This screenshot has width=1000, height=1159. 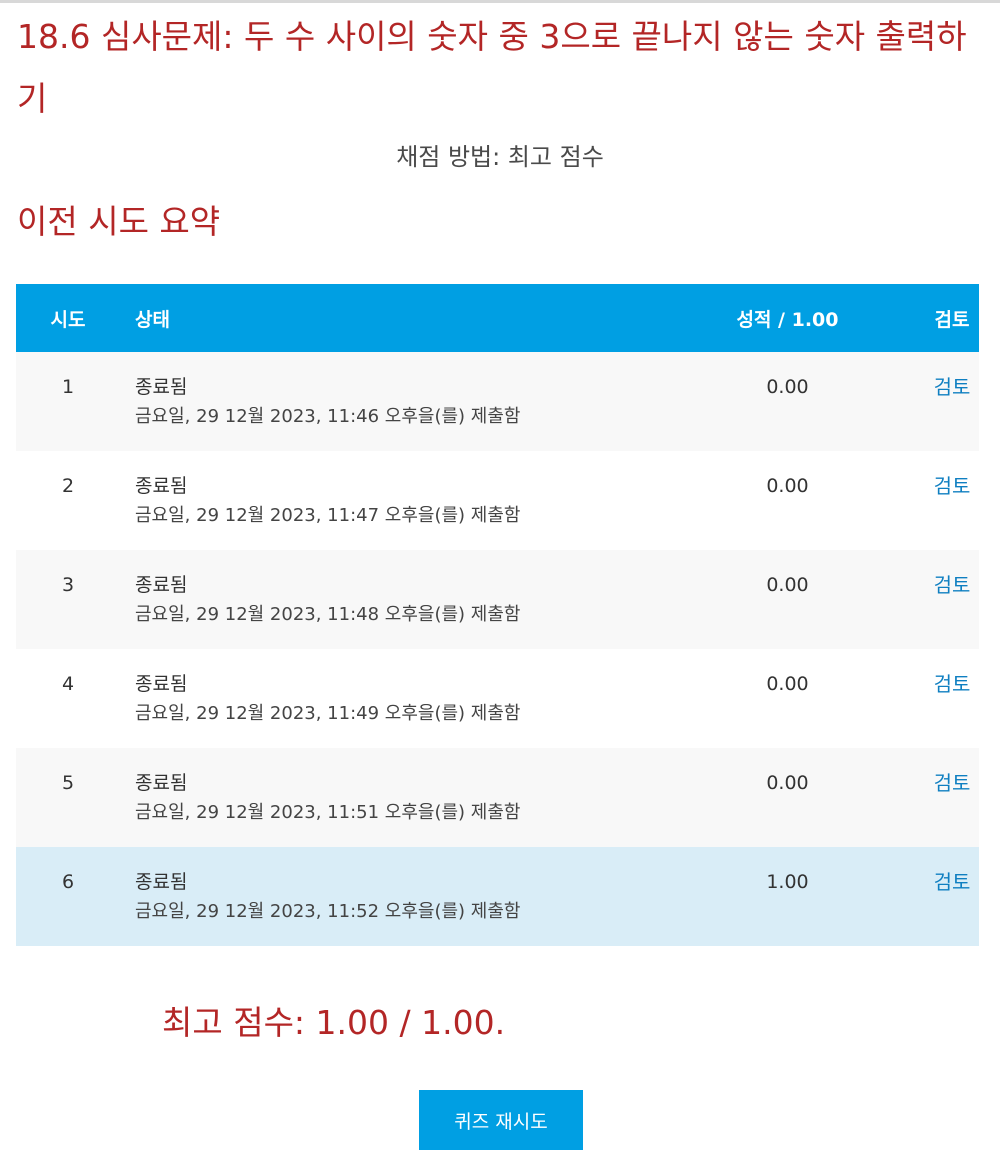 What do you see at coordinates (787, 882) in the screenshot?
I see `attempt-grade: 1.00` at bounding box center [787, 882].